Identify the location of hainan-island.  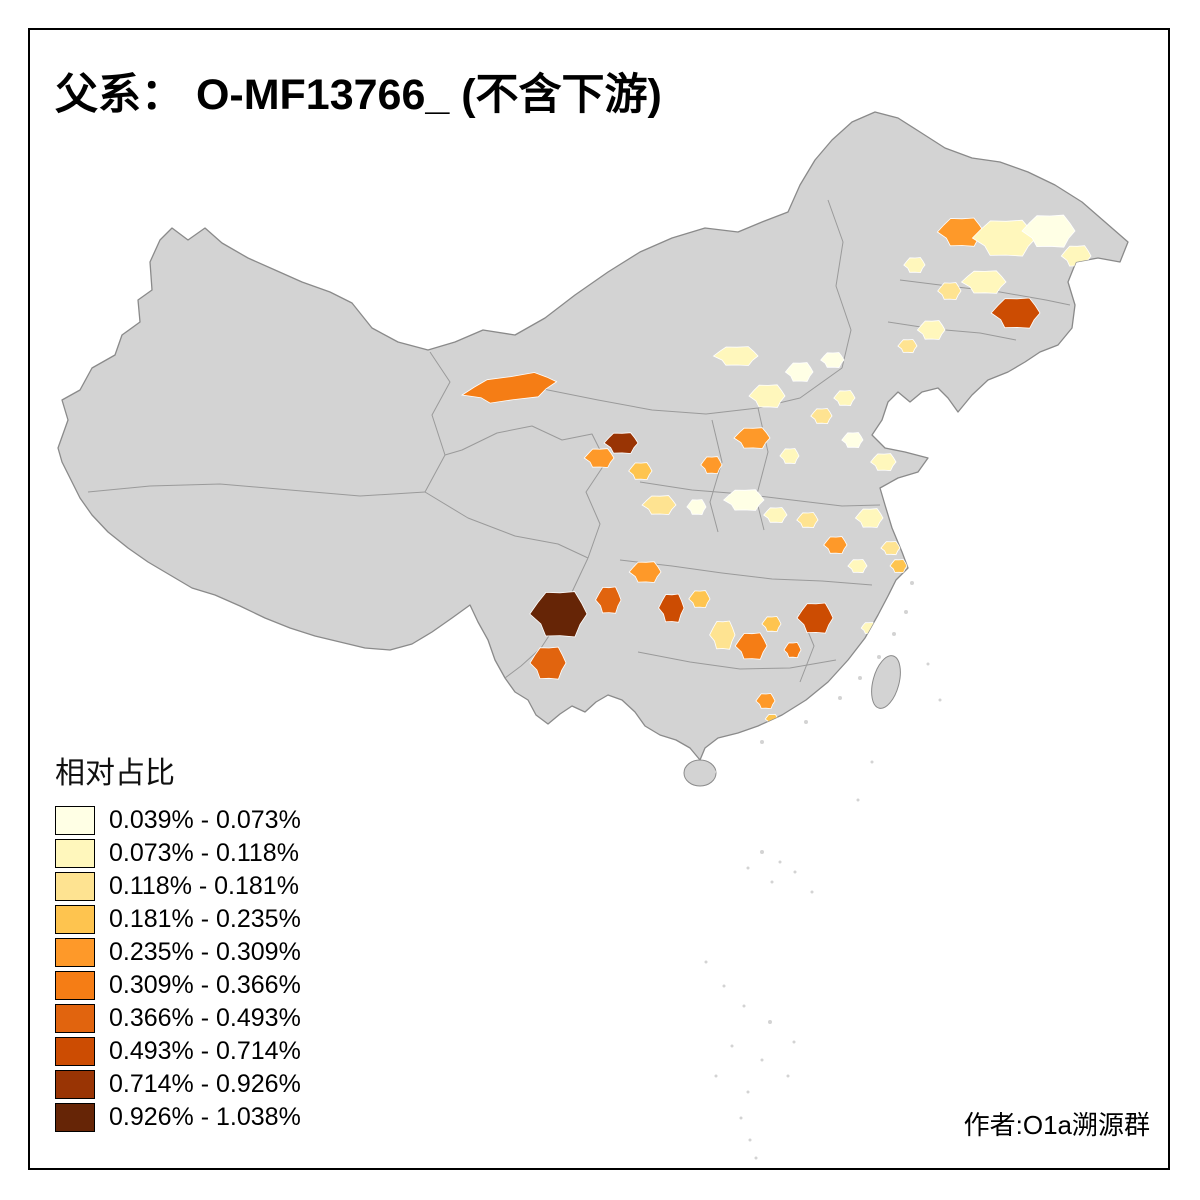
(700, 773).